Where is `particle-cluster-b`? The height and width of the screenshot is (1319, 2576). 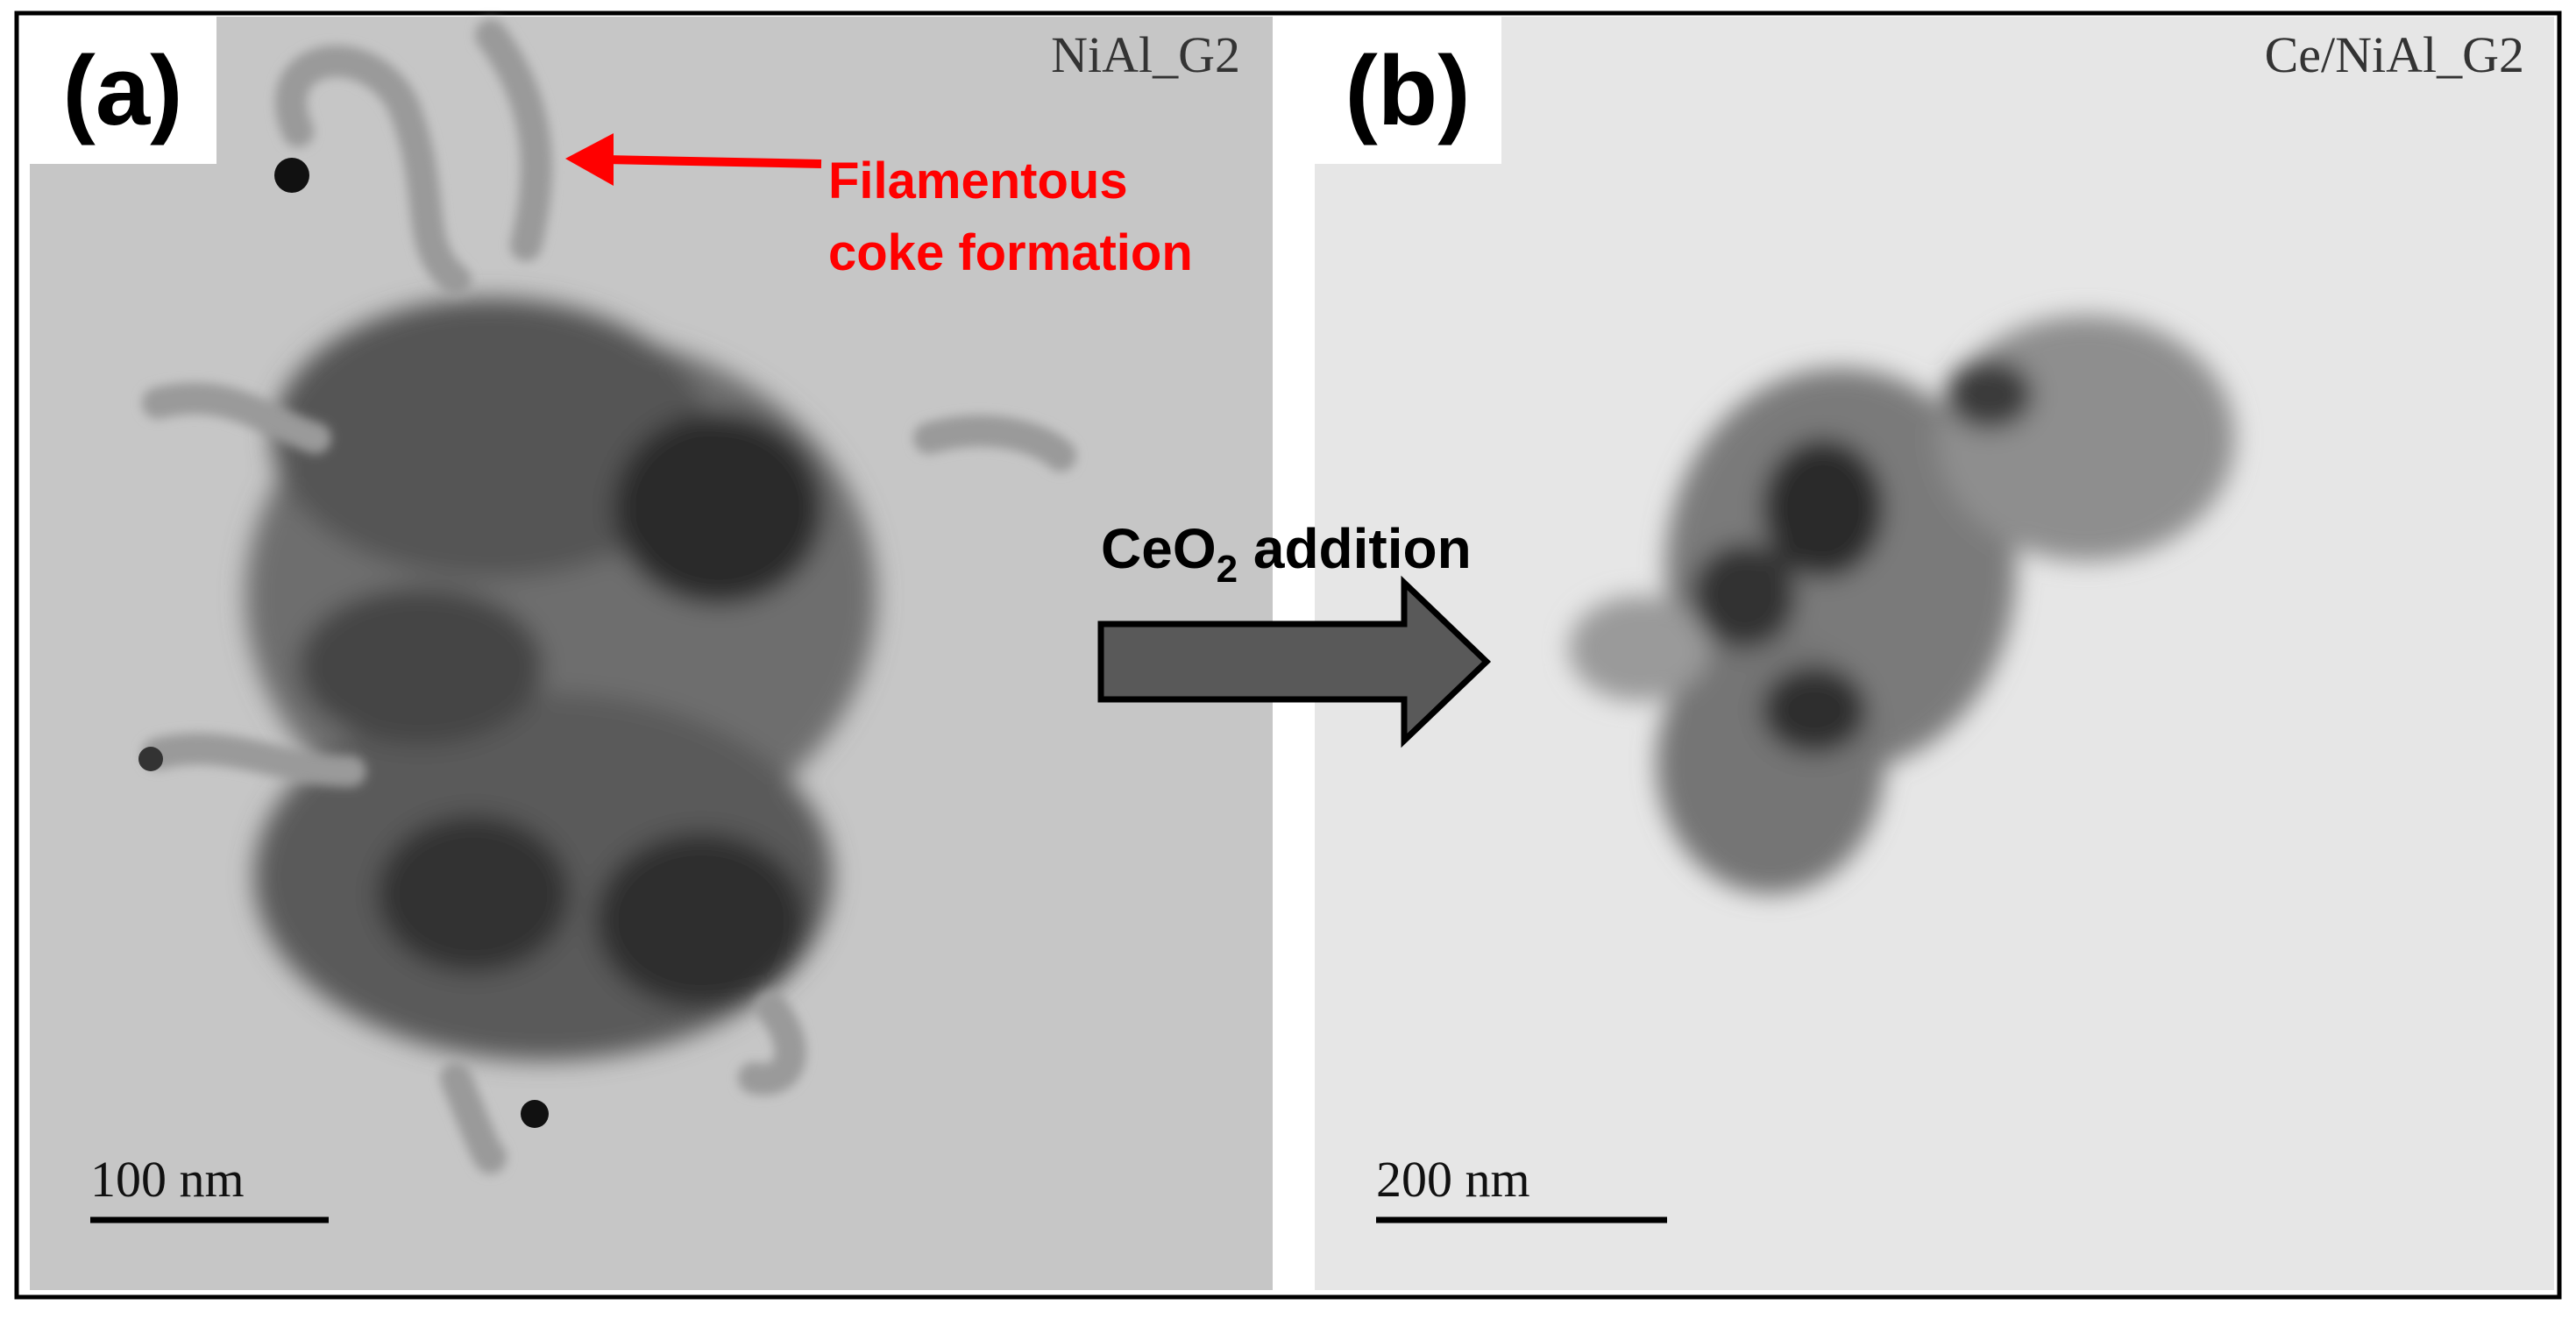
particle-cluster-b is located at coordinates (1902, 605).